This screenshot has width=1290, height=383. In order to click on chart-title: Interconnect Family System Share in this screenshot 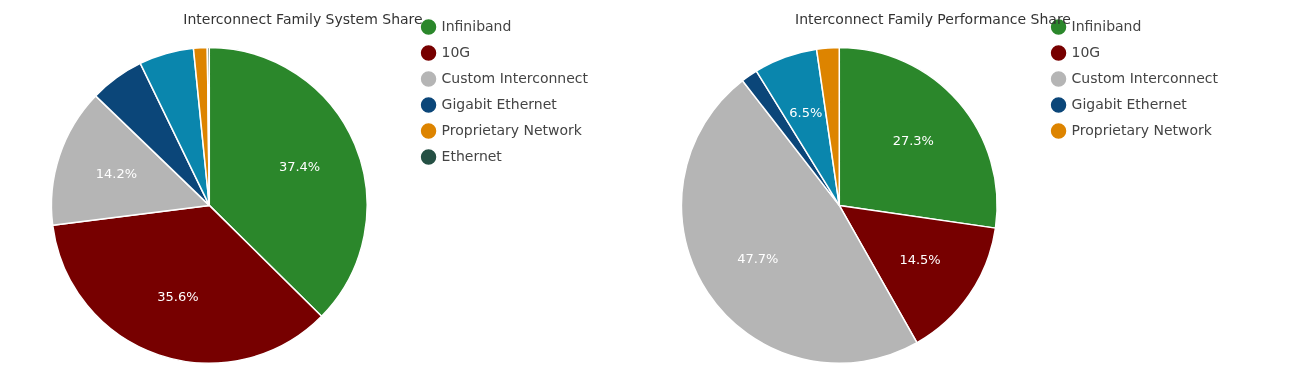, I will do `click(303, 19)`.